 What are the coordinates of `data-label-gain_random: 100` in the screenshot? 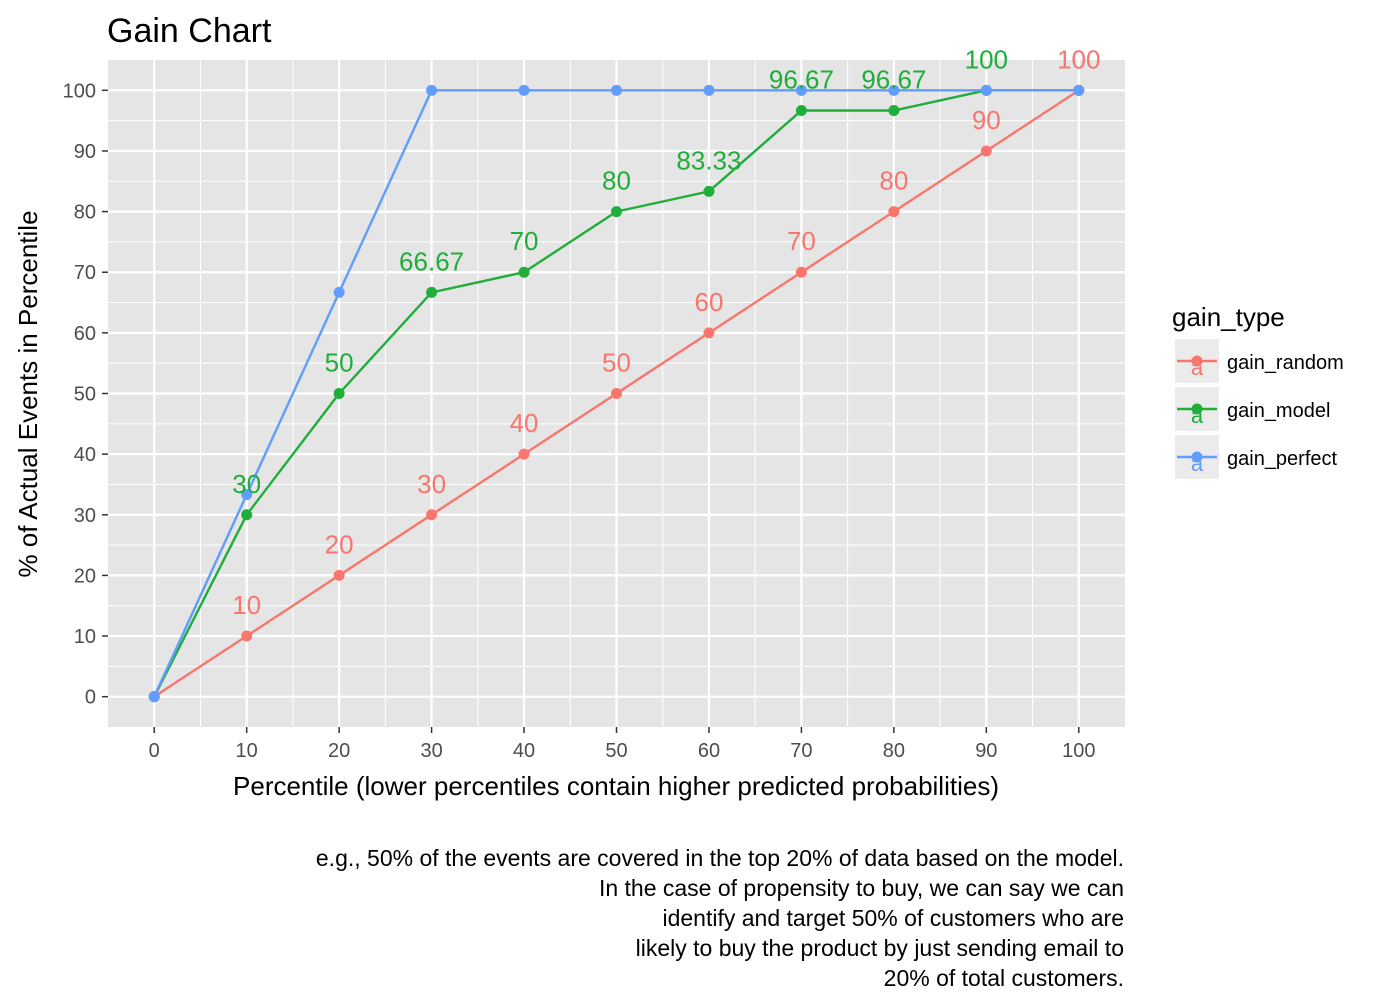 It's located at (1078, 59).